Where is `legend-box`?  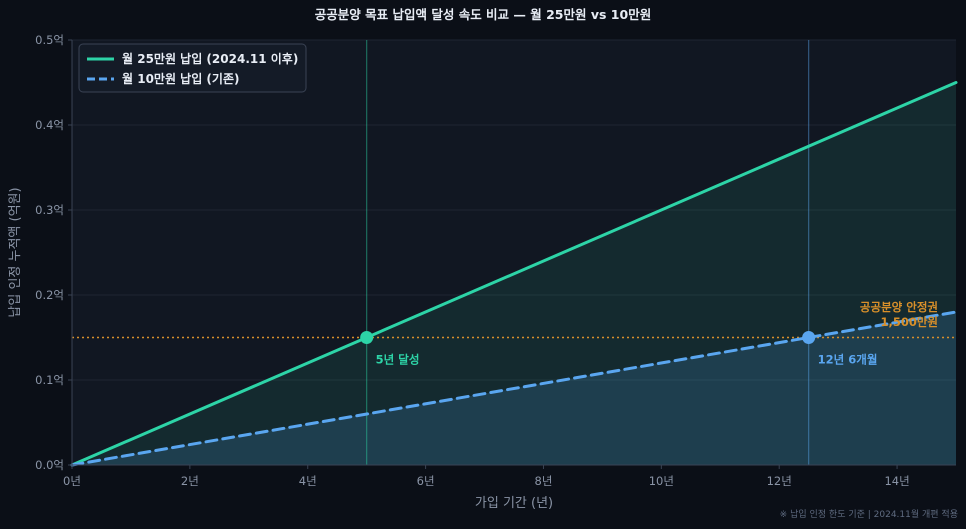 legend-box is located at coordinates (192, 68).